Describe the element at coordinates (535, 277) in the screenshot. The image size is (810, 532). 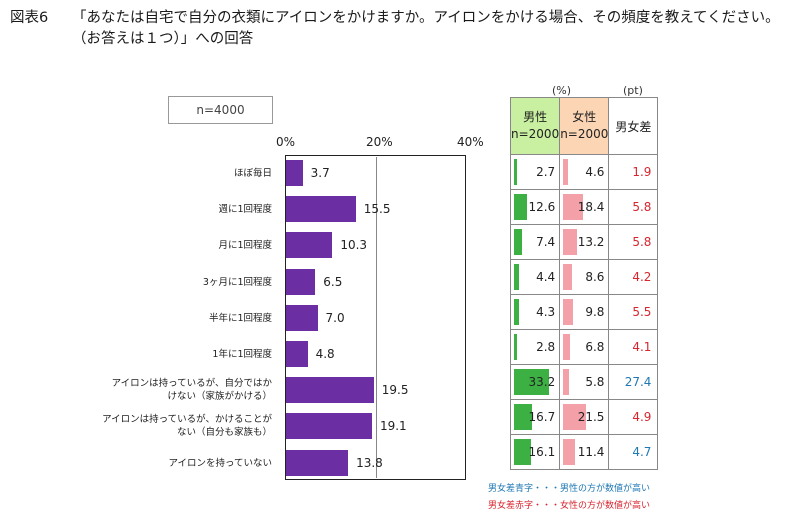
I see `male-cell: 4.4` at that location.